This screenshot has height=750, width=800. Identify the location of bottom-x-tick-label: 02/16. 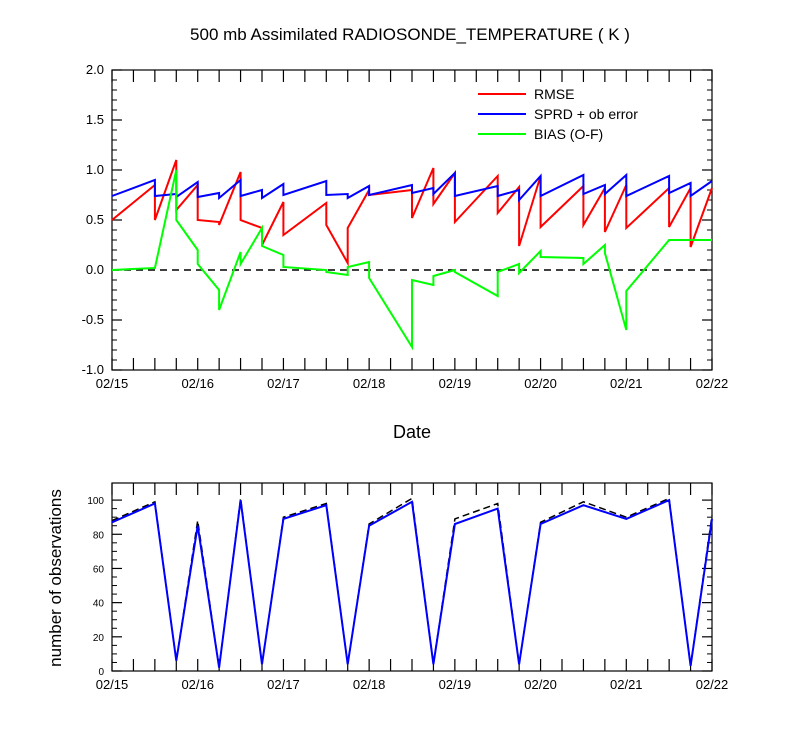
(197, 684).